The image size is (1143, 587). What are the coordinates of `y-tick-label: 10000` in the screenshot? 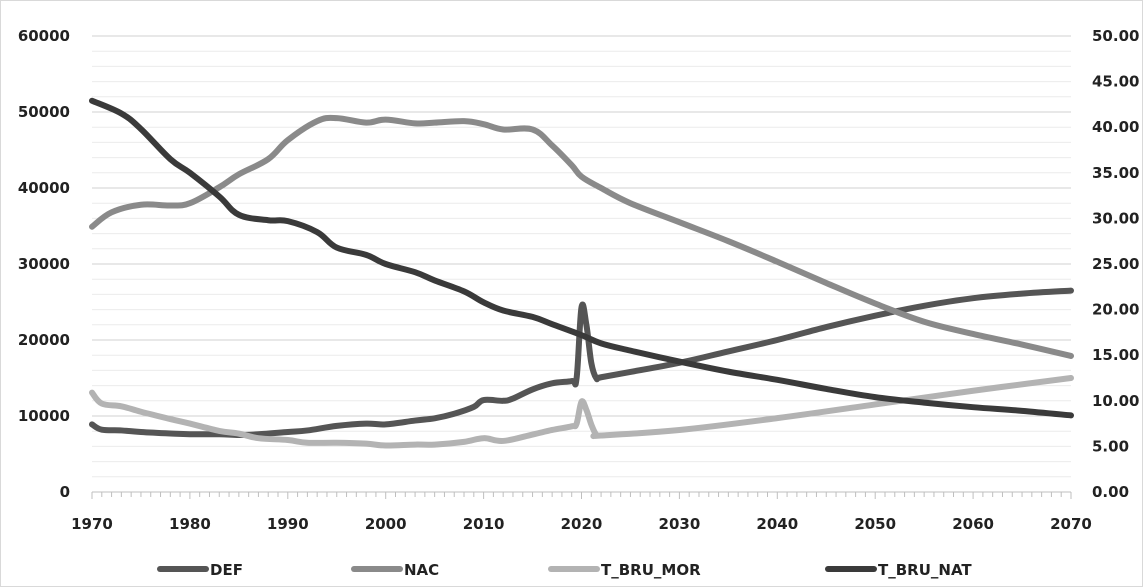 It's located at (44, 416).